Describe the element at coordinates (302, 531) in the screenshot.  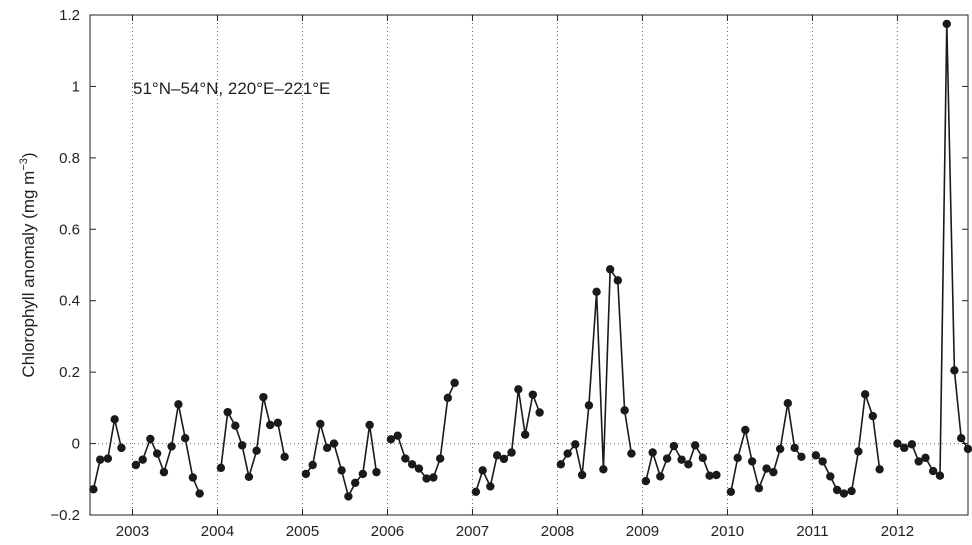
I see `x-tick-label: 2005` at that location.